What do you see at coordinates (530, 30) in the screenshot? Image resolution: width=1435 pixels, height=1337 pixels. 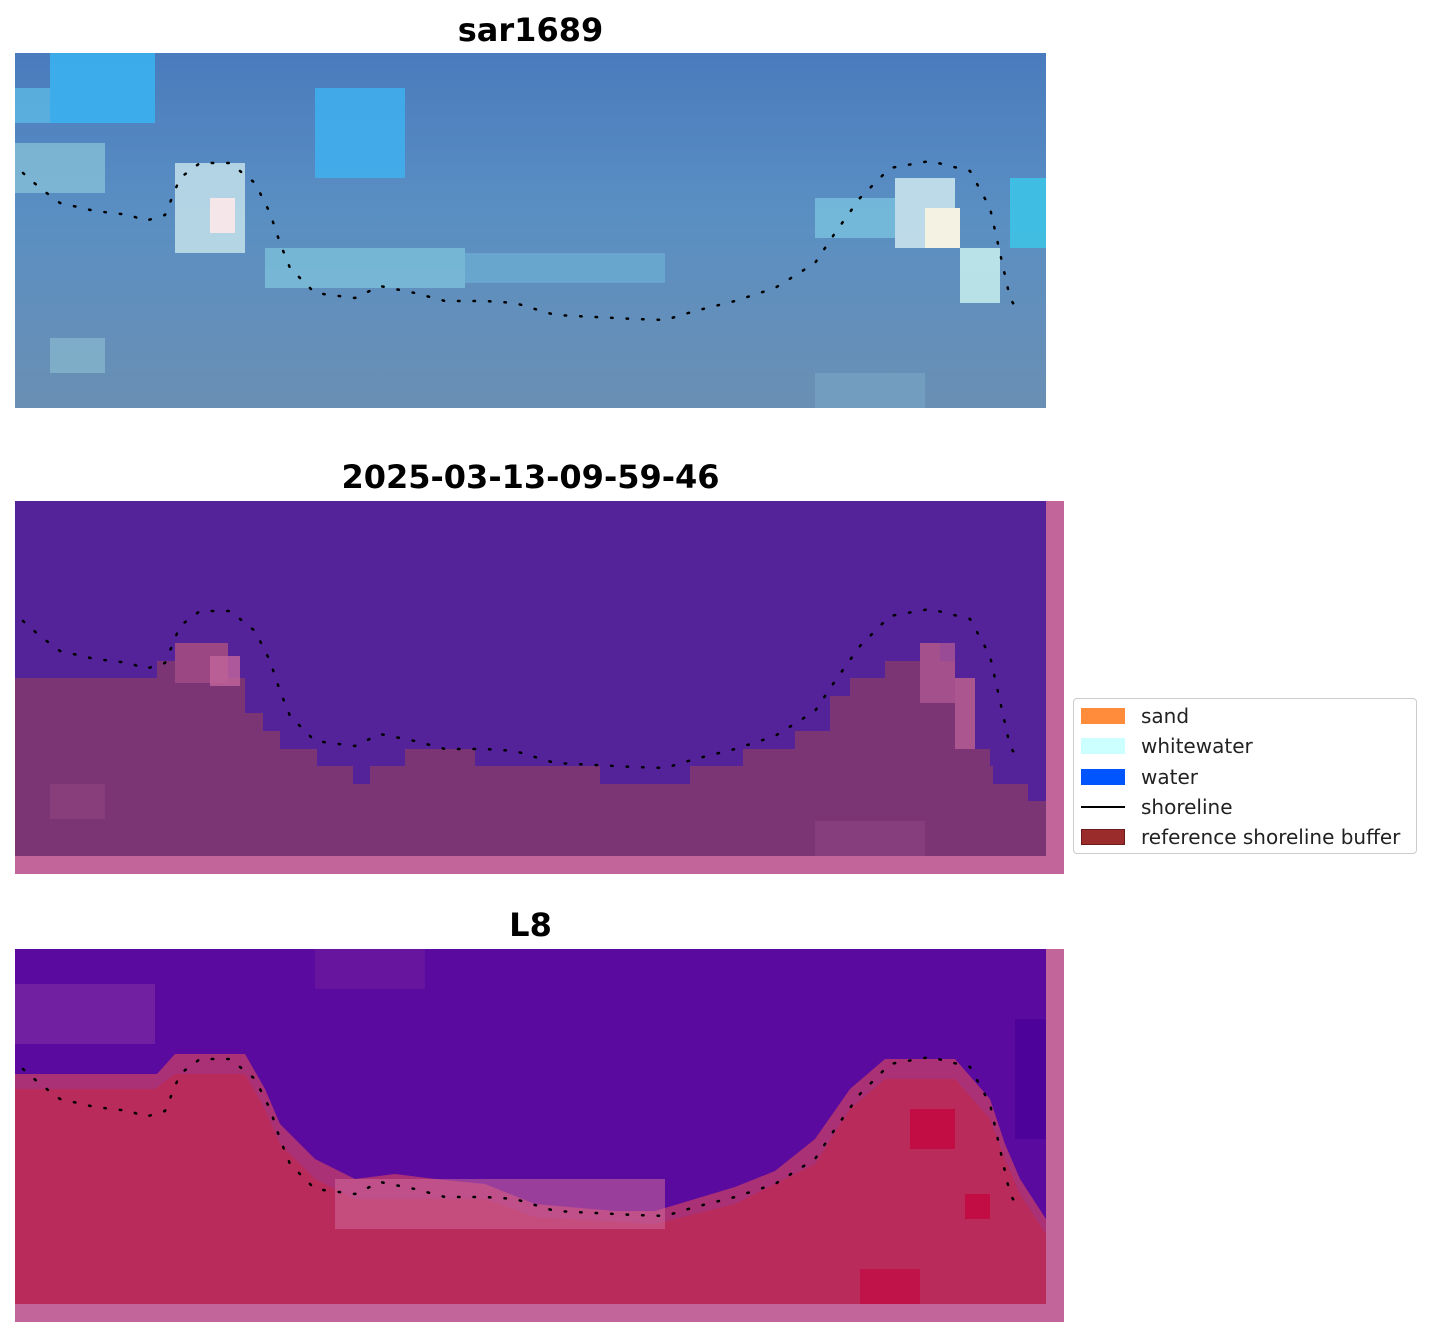 I see `panel-title-sar1689: sar1689` at bounding box center [530, 30].